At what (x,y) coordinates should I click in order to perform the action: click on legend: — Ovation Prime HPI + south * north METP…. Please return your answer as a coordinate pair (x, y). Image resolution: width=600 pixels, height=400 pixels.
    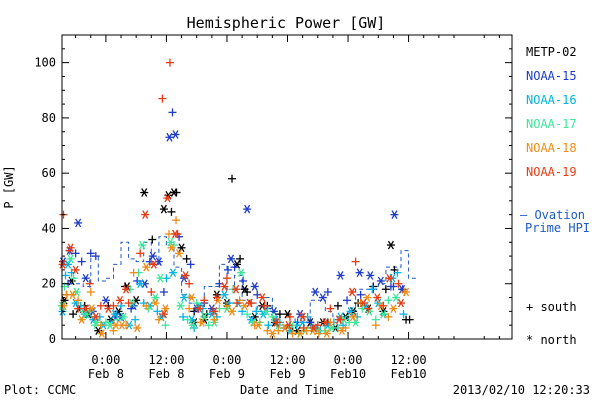
    Looking at the image, I should click on (555, 196).